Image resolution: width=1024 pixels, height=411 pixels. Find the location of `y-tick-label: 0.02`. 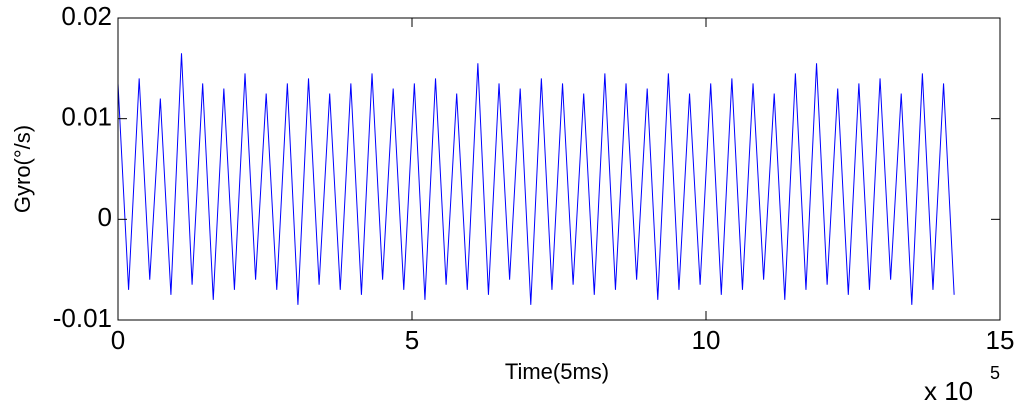

y-tick-label: 0.02 is located at coordinates (86, 16).